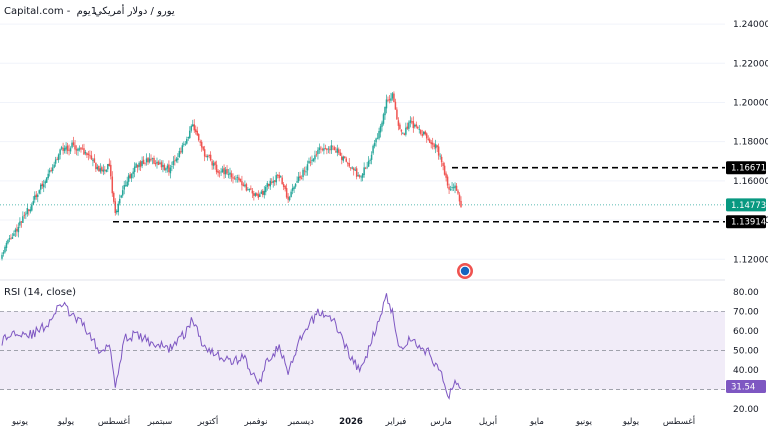  I want to click on level-badge-0-text: 1.16671, so click(748, 169).